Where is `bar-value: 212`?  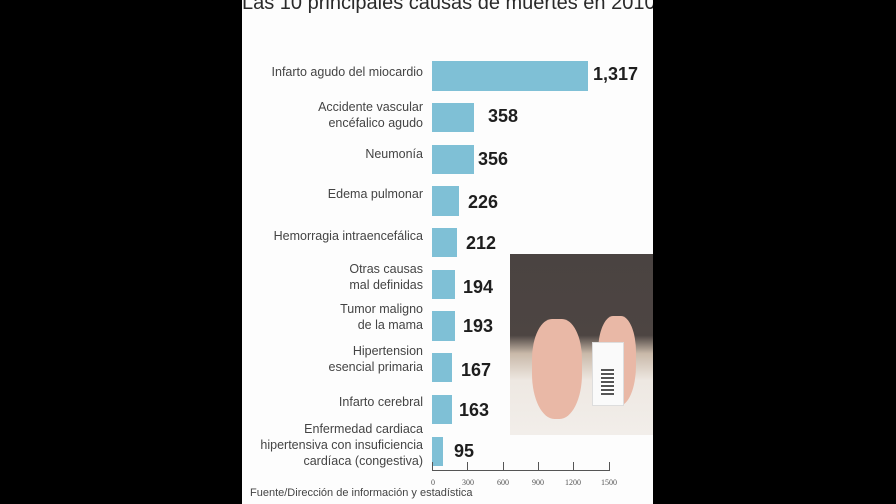 bar-value: 212 is located at coordinates (481, 243).